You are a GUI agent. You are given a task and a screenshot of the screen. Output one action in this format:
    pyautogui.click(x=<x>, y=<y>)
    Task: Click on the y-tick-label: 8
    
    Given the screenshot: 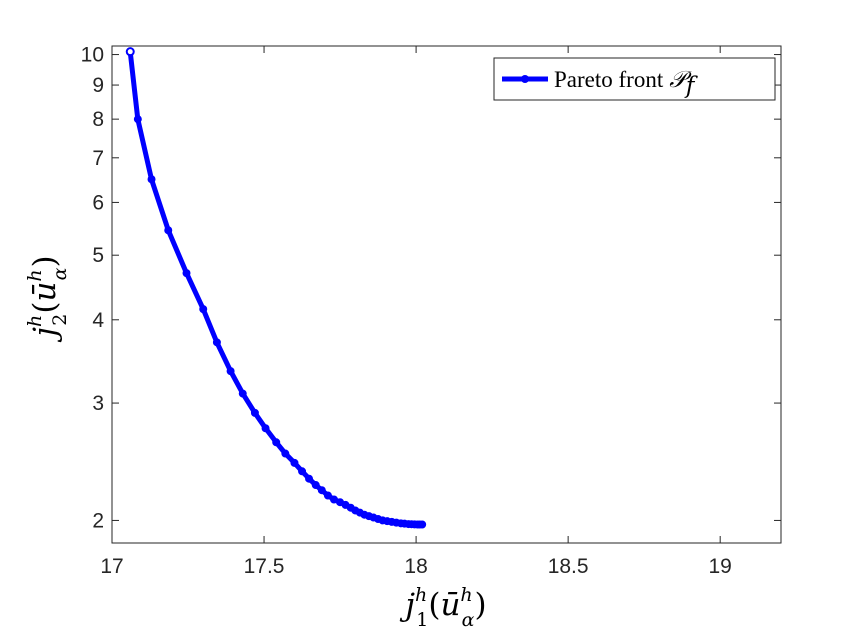 What is the action you would take?
    pyautogui.click(x=98, y=119)
    